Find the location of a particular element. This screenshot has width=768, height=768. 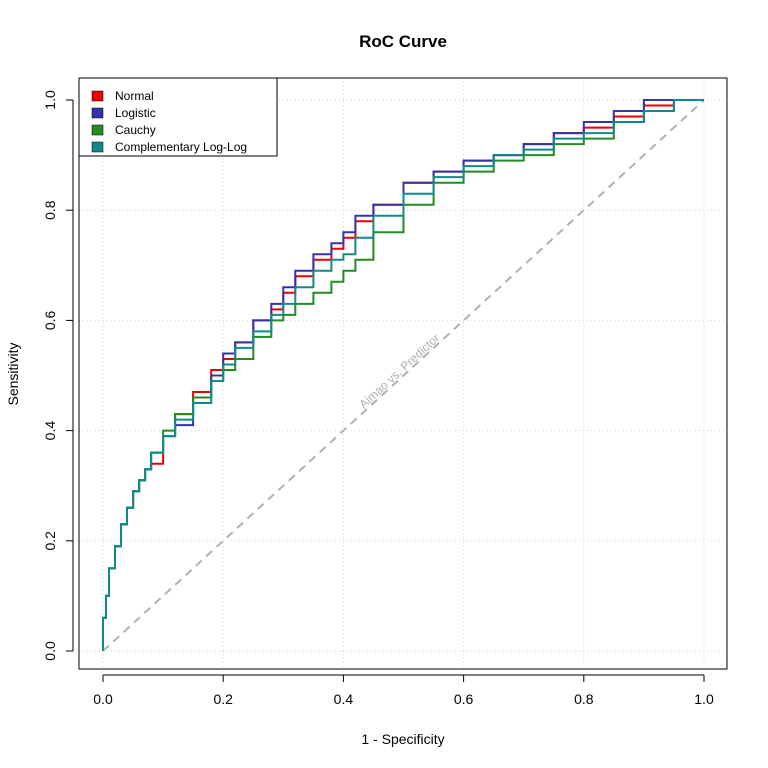

diagonal-annotation: Aimao vs. Predictor is located at coordinates (399, 371).